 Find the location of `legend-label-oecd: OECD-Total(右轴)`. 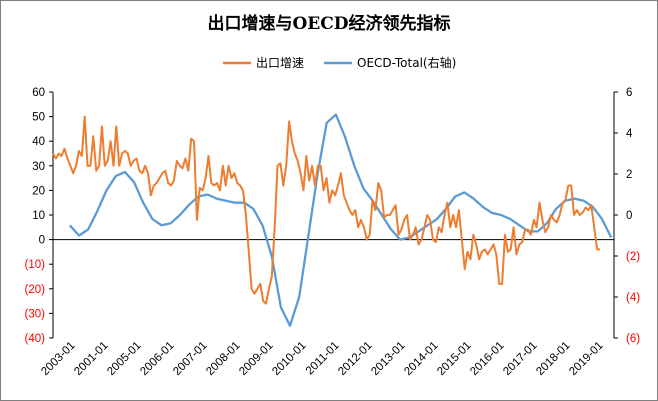

legend-label-oecd: OECD-Total(右轴) is located at coordinates (406, 62).